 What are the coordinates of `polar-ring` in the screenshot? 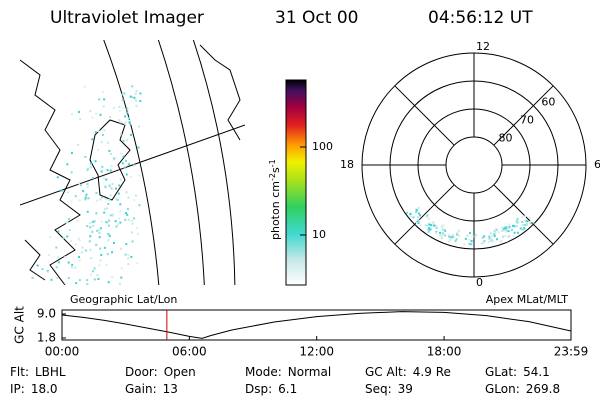 It's located at (474, 165).